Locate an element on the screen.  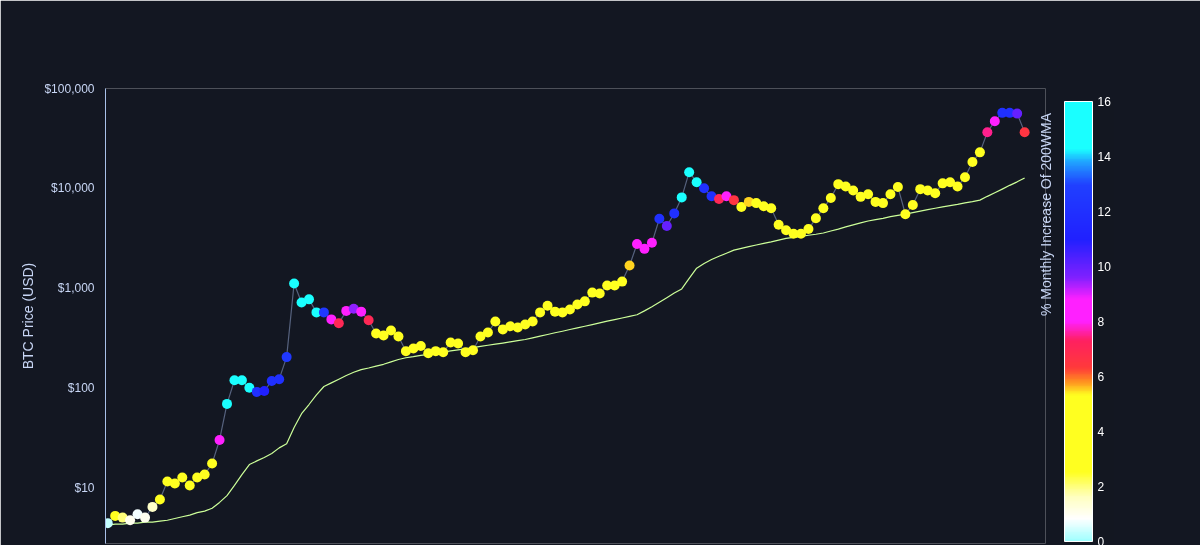
color-bar-label: 14 is located at coordinates (1104, 157).